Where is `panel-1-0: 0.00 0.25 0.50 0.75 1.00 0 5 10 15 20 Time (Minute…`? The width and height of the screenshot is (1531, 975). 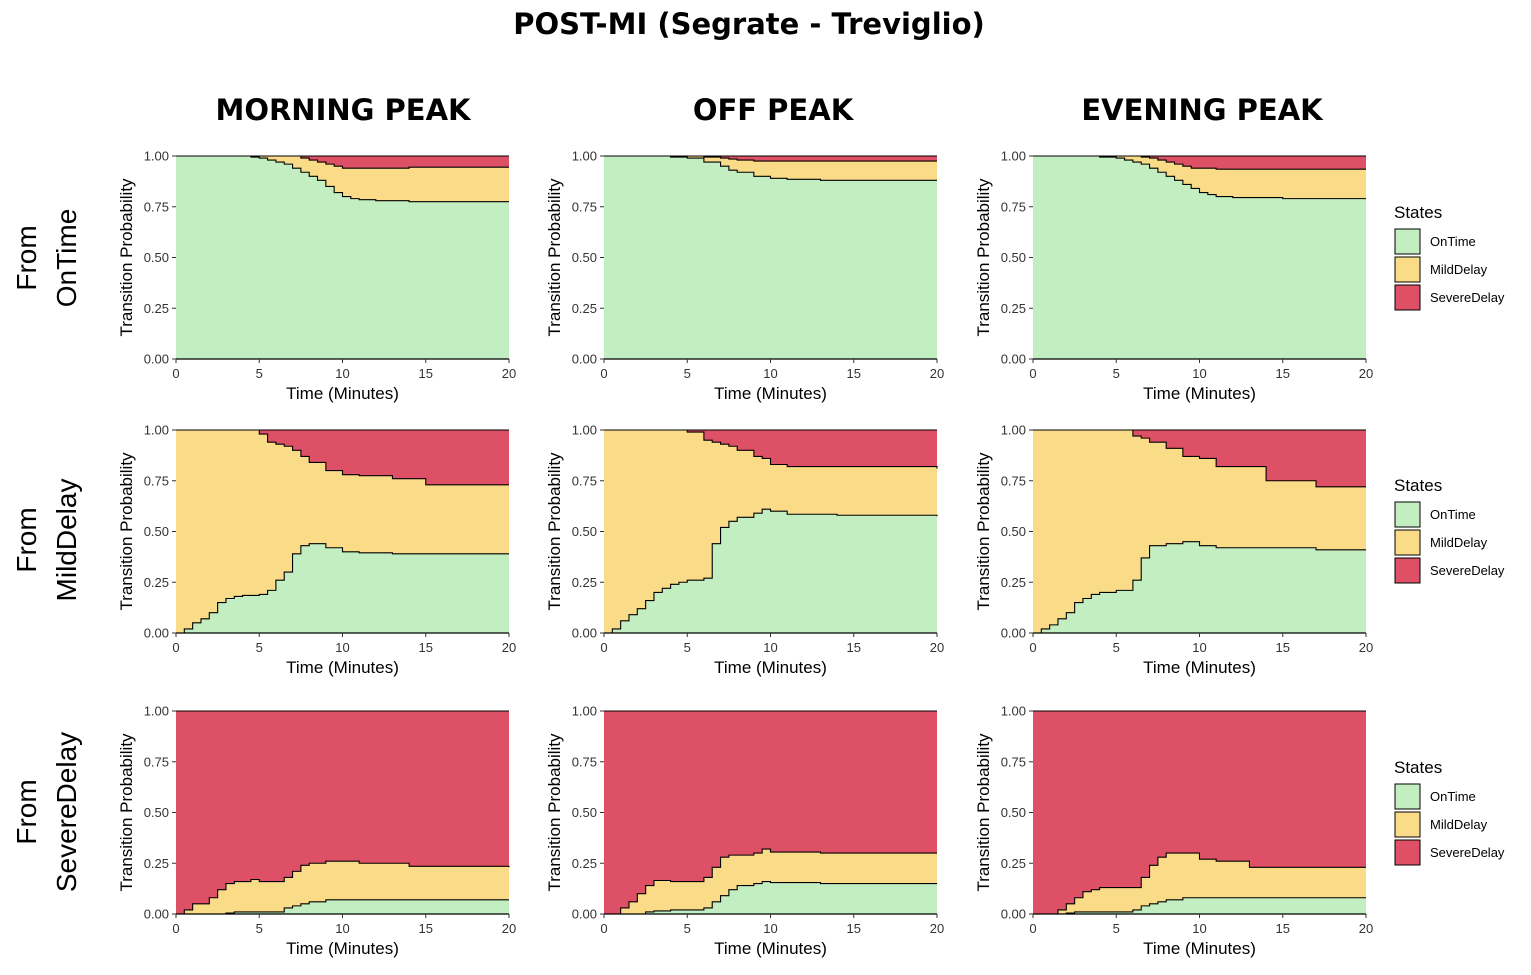 panel-1-0: 0.00 0.25 0.50 0.75 1.00 0 5 10 15 20 Time (Minute… is located at coordinates (316, 550).